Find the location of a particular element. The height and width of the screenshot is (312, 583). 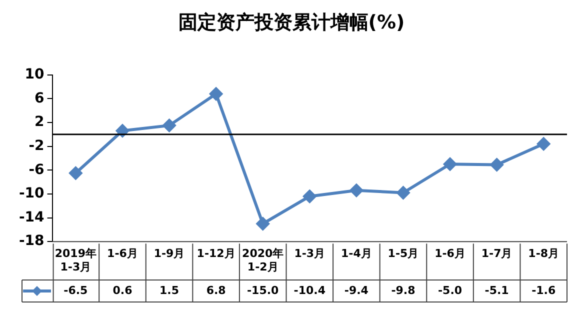

data-label: -1.6 is located at coordinates (544, 290).